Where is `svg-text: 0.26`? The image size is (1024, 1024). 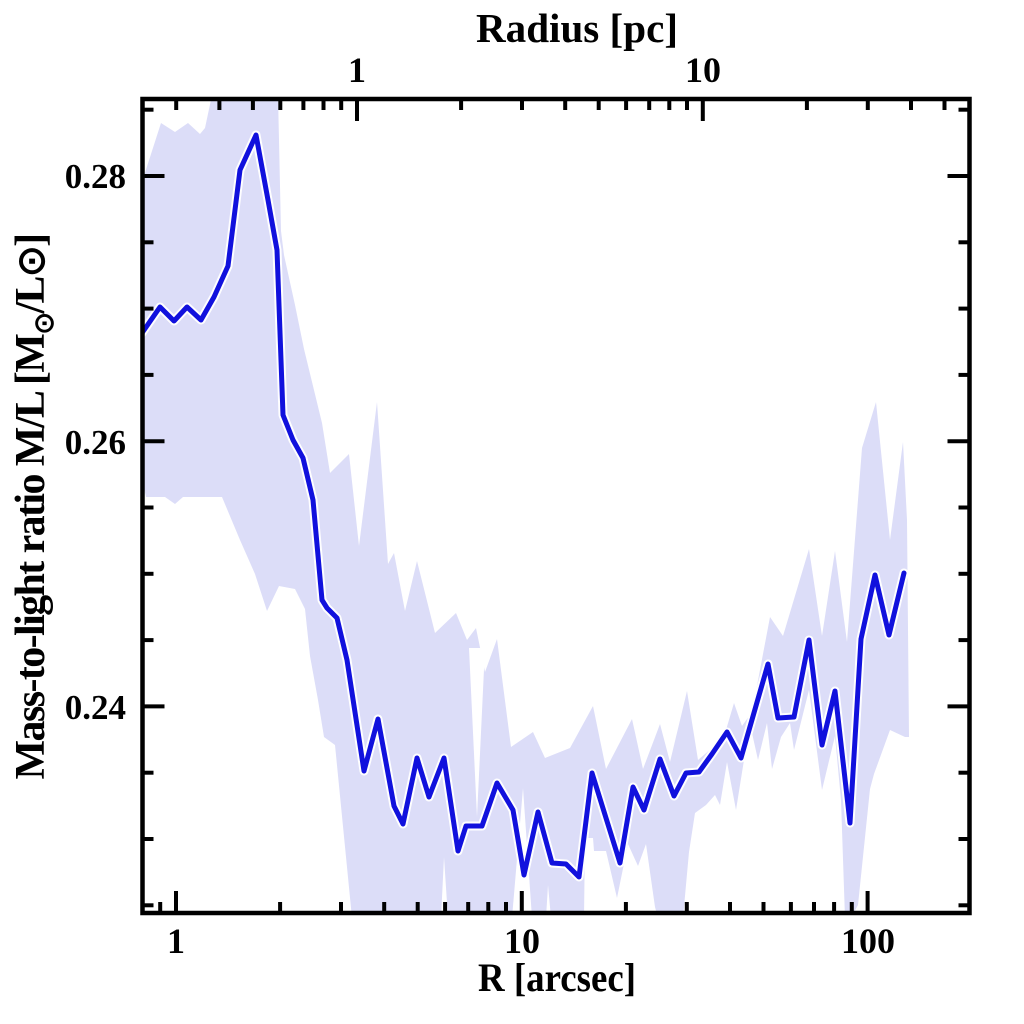 svg-text: 0.26 is located at coordinates (95, 442).